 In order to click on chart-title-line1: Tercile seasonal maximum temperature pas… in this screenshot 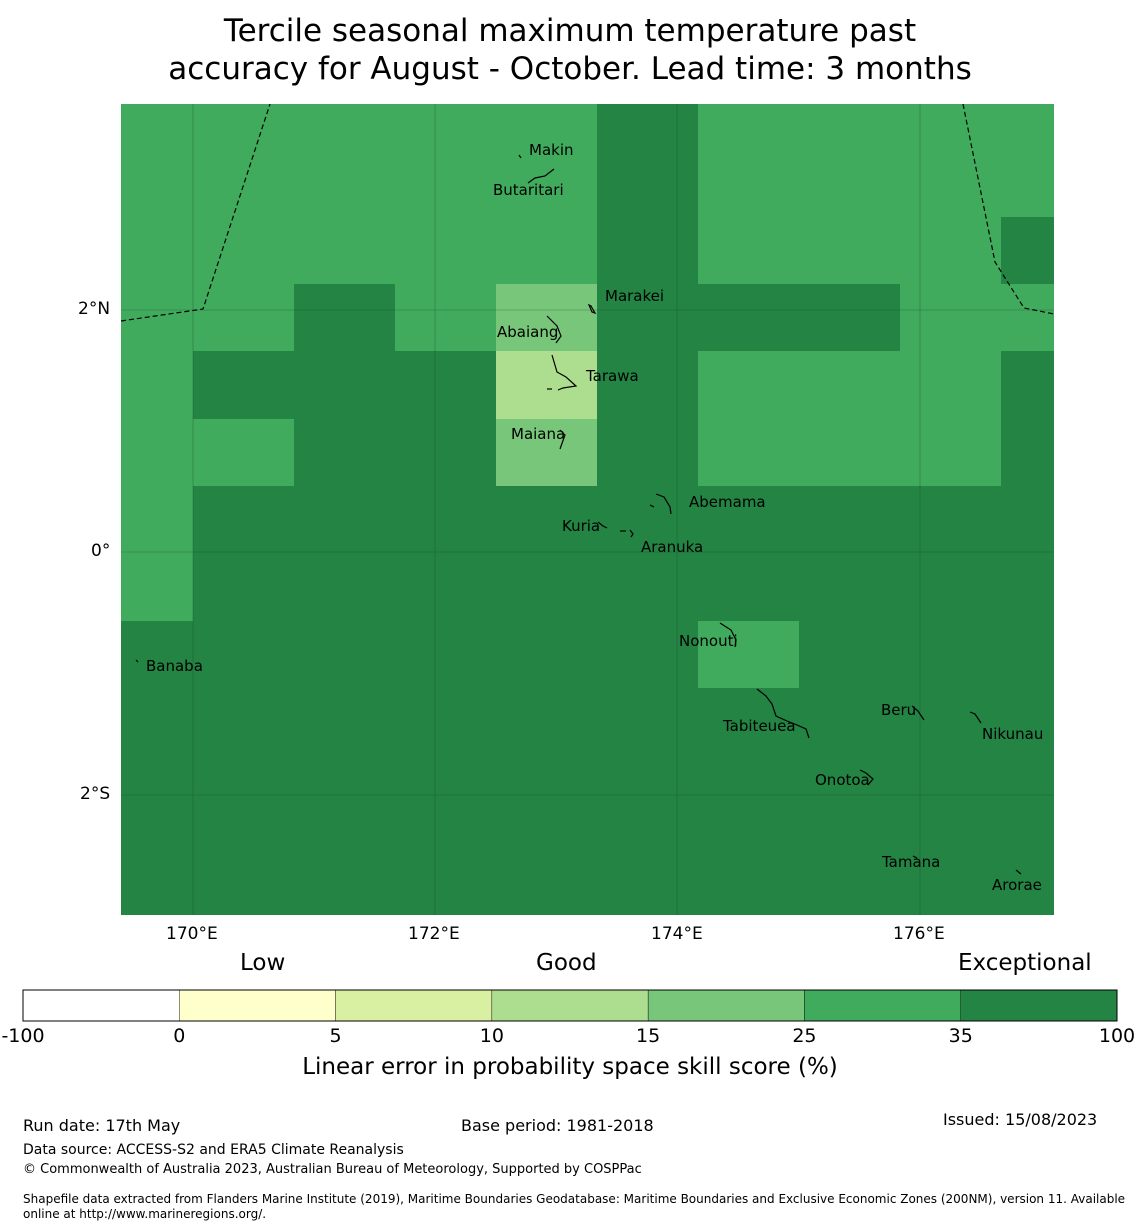, I will do `click(570, 31)`.